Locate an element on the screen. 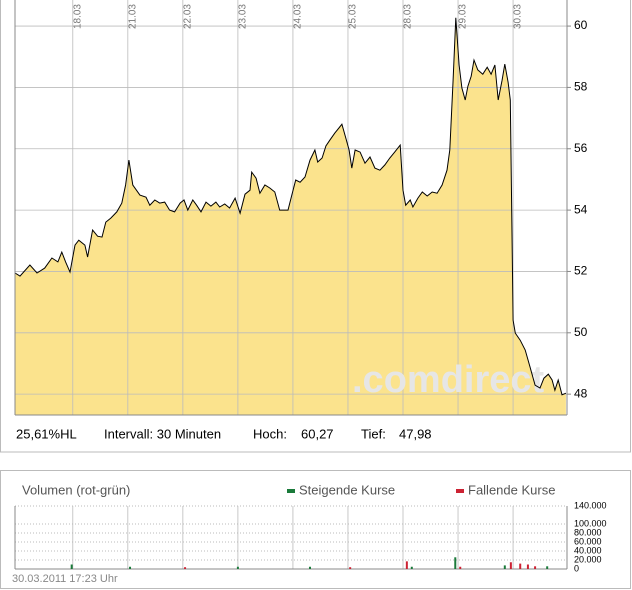 This screenshot has height=590, width=632. range-stat: 25,61%HL is located at coordinates (46, 433).